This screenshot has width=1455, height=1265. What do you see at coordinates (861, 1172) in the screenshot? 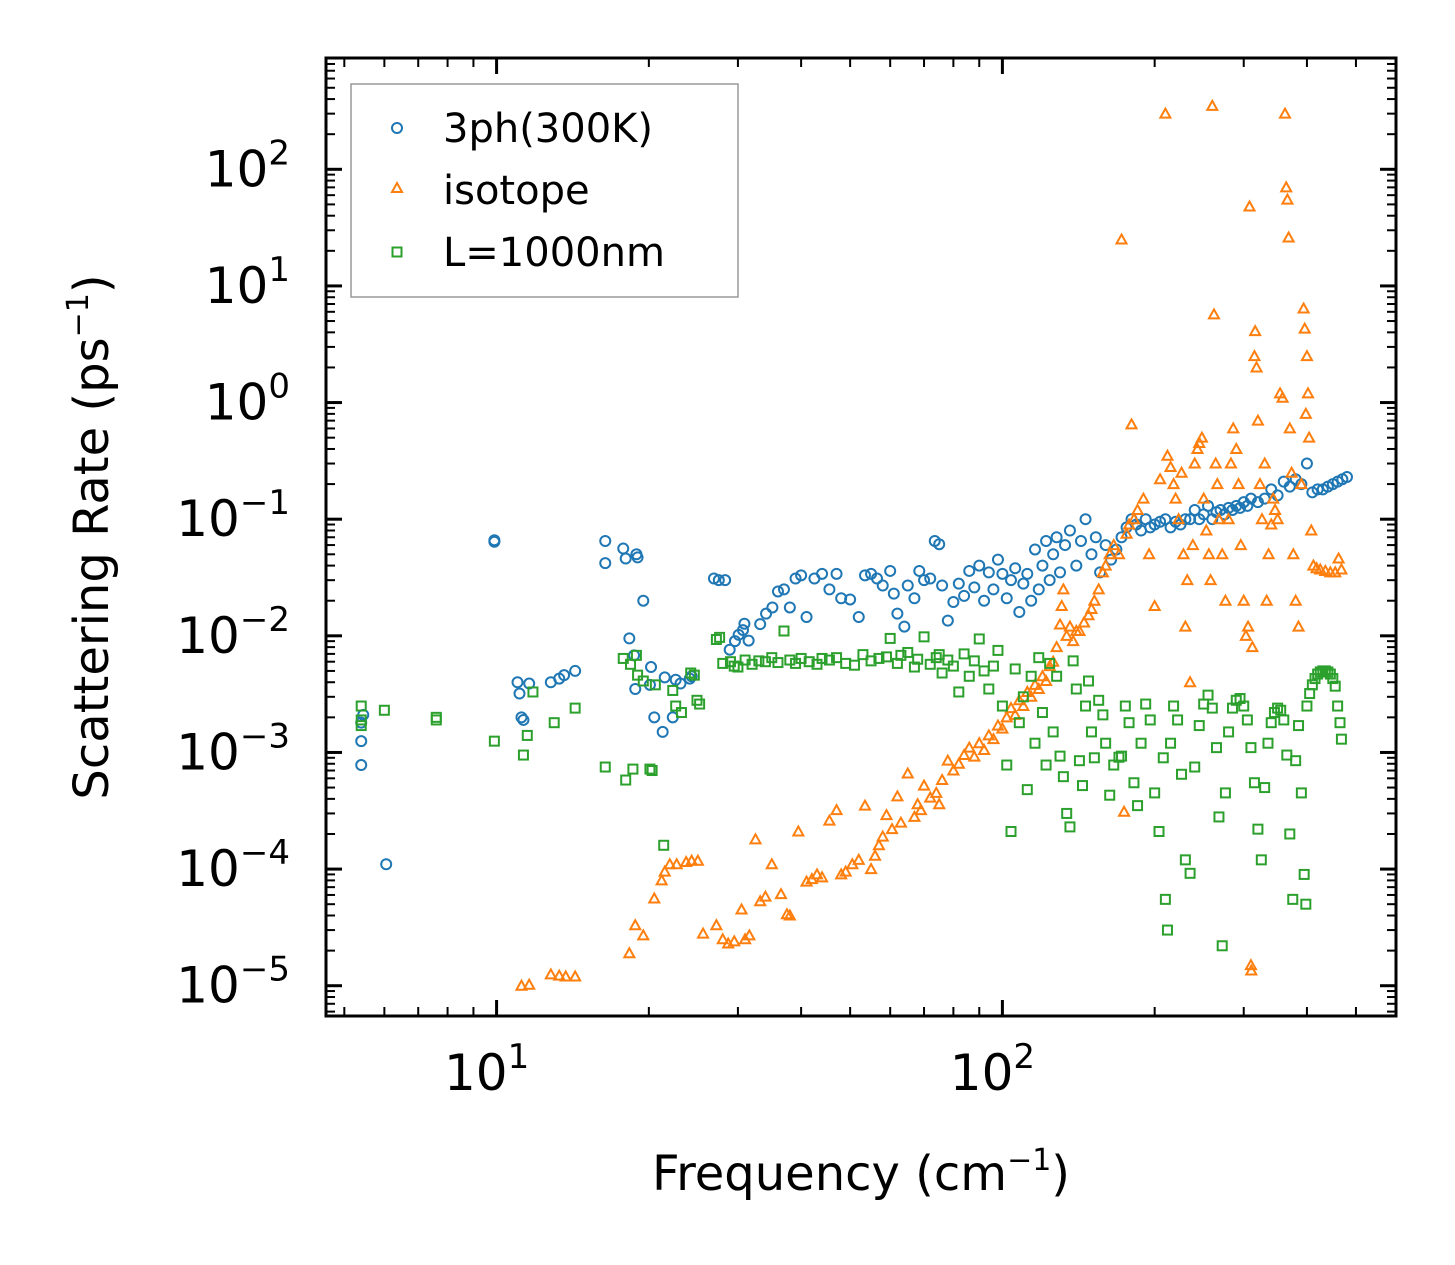
I see `x-axis-title: Frequency (cm−1)` at bounding box center [861, 1172].